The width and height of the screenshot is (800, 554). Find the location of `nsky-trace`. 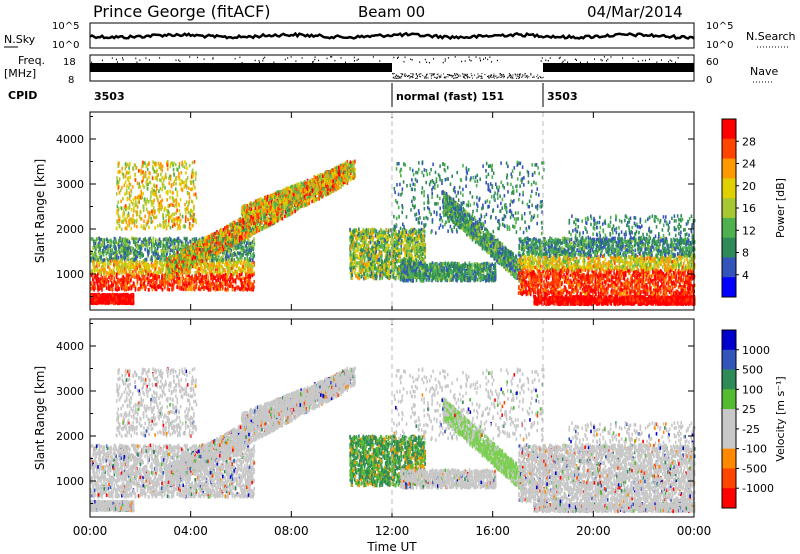

nsky-trace is located at coordinates (392, 35).